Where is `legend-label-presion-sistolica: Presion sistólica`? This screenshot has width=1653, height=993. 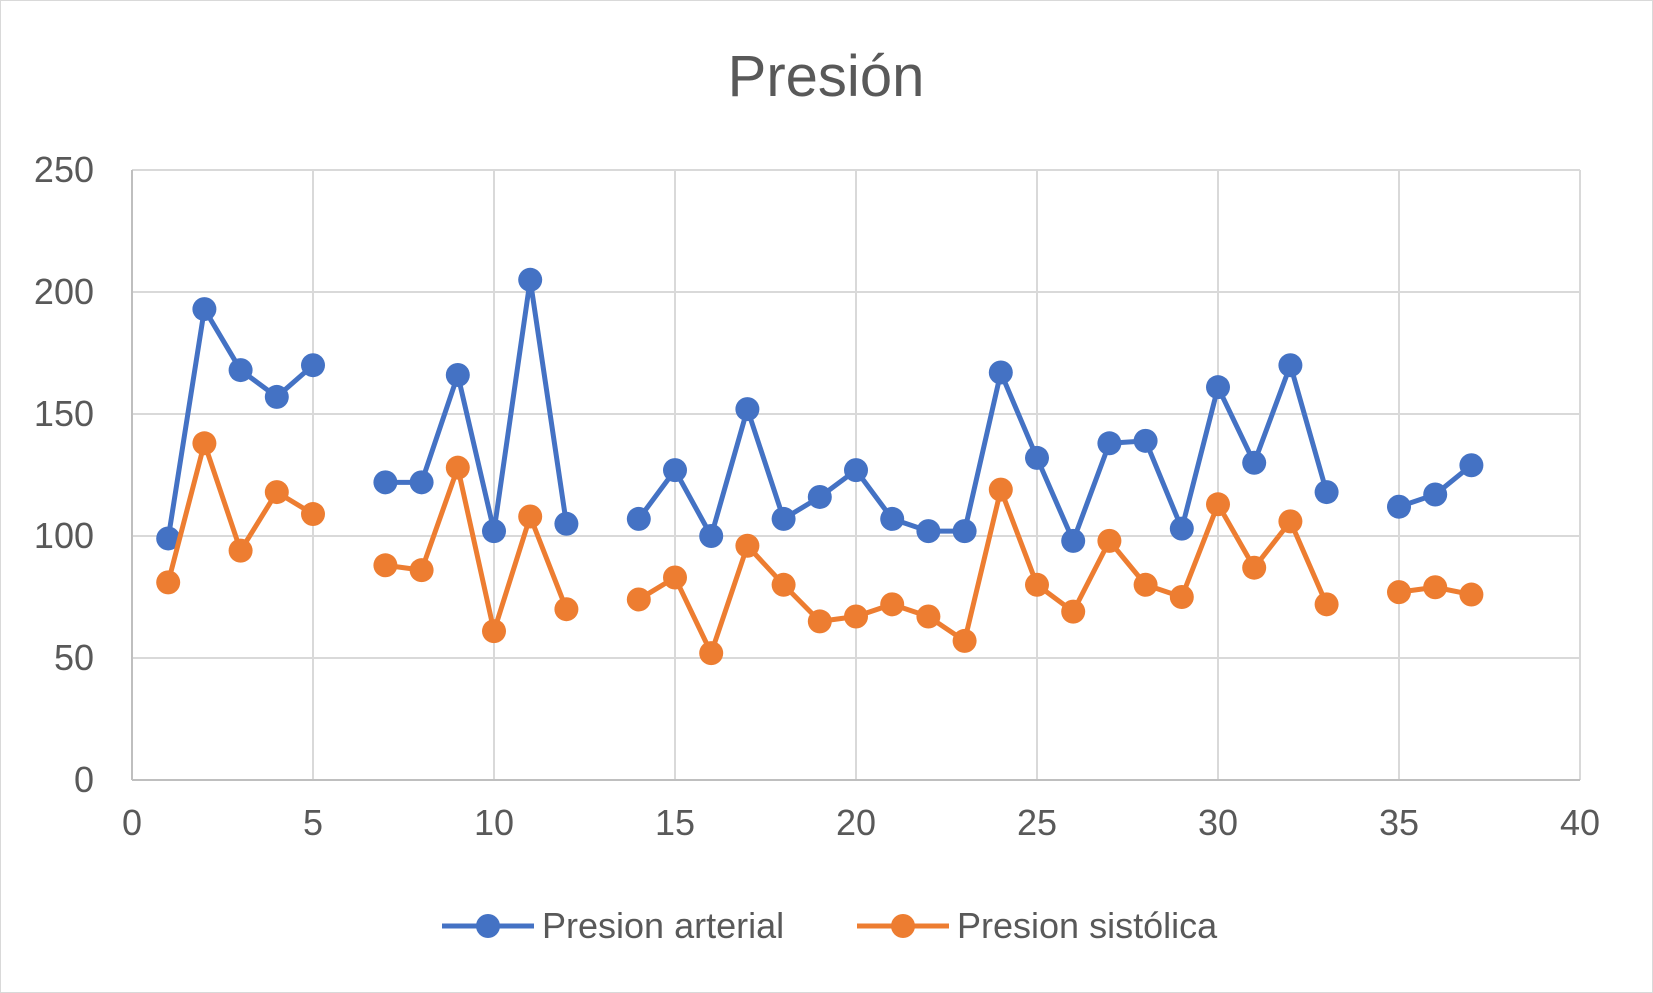
legend-label-presion-sistolica: Presion sistólica is located at coordinates (1087, 925).